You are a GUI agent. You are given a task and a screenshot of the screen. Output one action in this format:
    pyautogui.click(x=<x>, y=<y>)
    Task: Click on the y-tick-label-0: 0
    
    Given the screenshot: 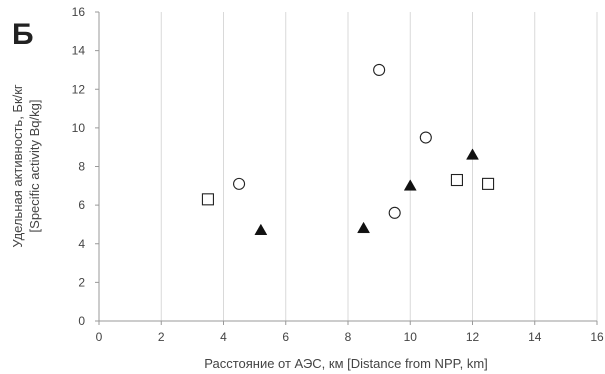 What is the action you would take?
    pyautogui.click(x=81, y=321)
    